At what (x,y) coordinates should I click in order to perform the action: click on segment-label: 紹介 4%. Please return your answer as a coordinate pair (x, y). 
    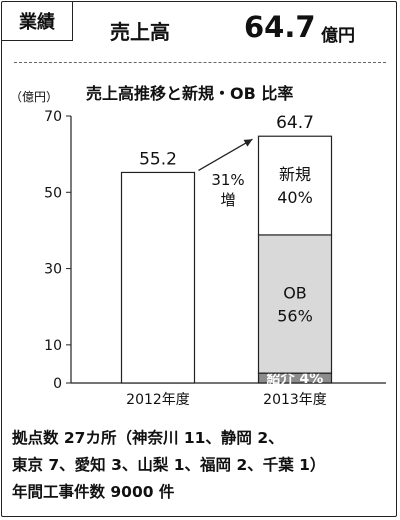
    Looking at the image, I should click on (295, 378).